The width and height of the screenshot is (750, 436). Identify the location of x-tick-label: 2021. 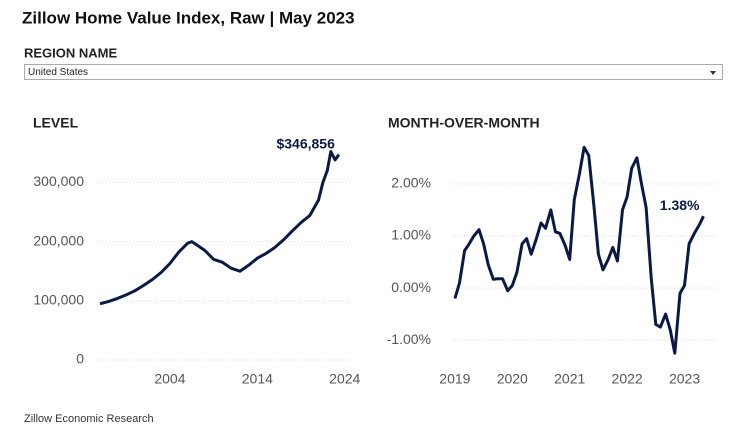
(569, 379).